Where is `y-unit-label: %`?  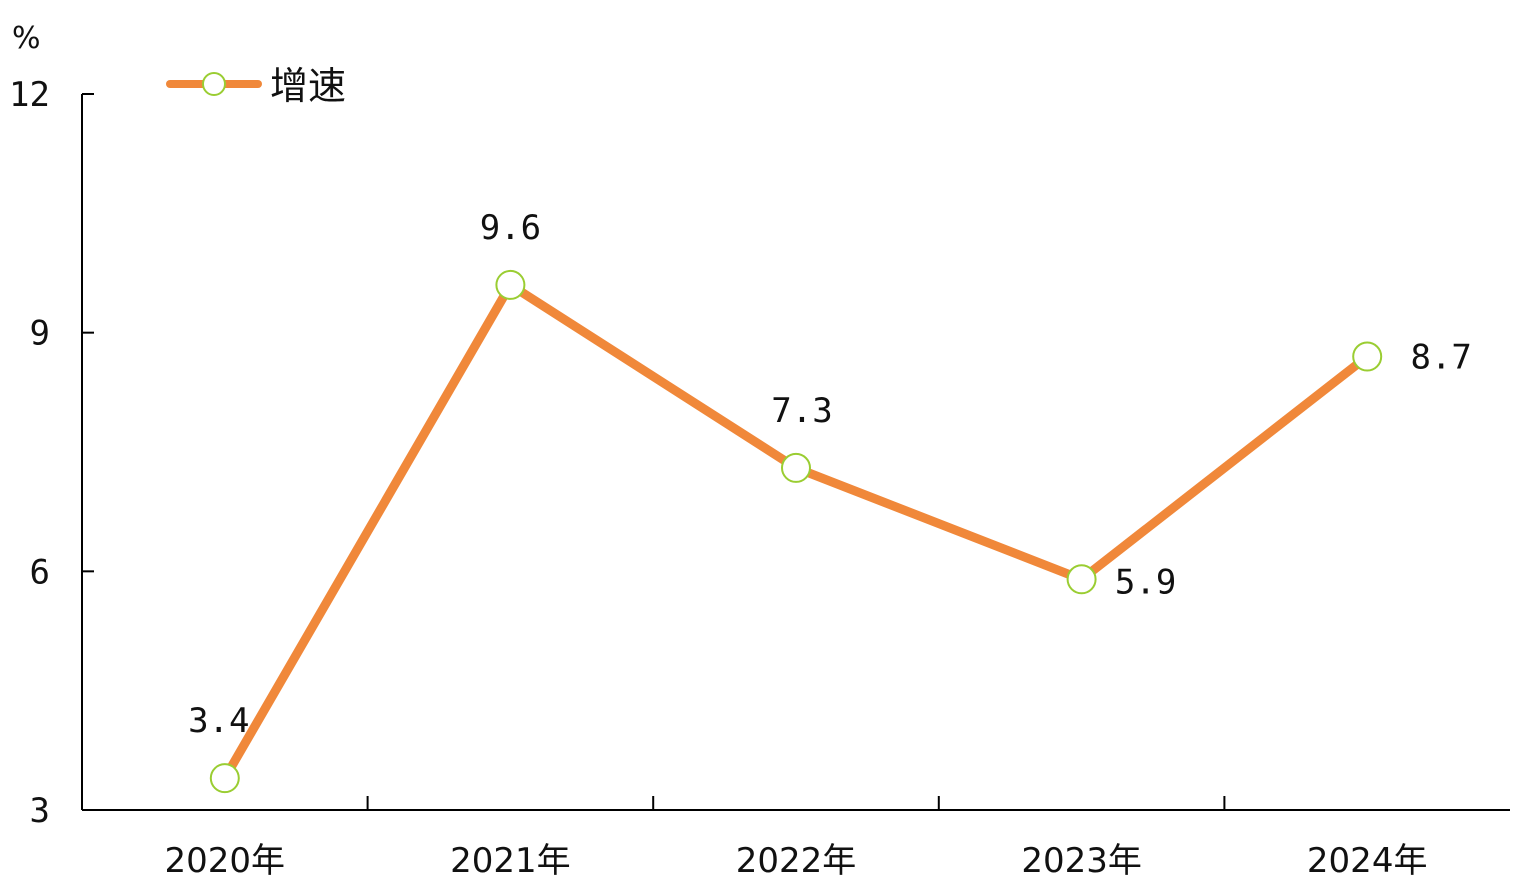 y-unit-label: % is located at coordinates (26, 38).